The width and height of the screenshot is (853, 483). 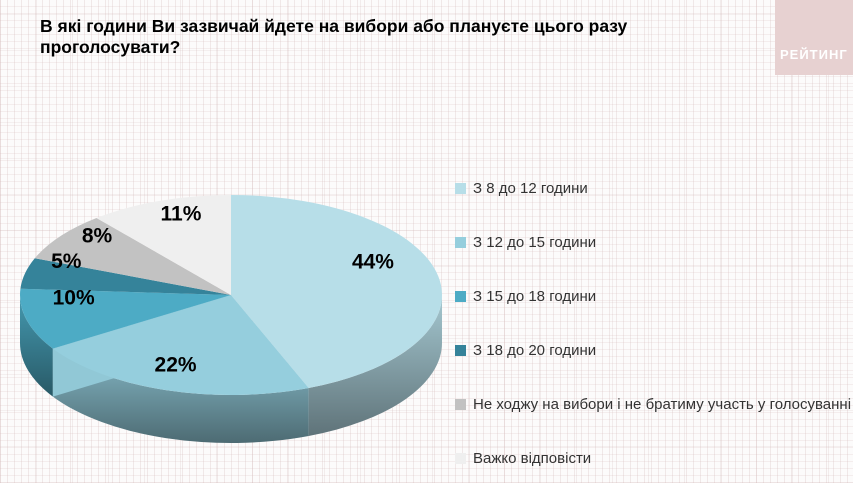 What do you see at coordinates (181, 214) in the screenshot?
I see `slice-value-label: 11%` at bounding box center [181, 214].